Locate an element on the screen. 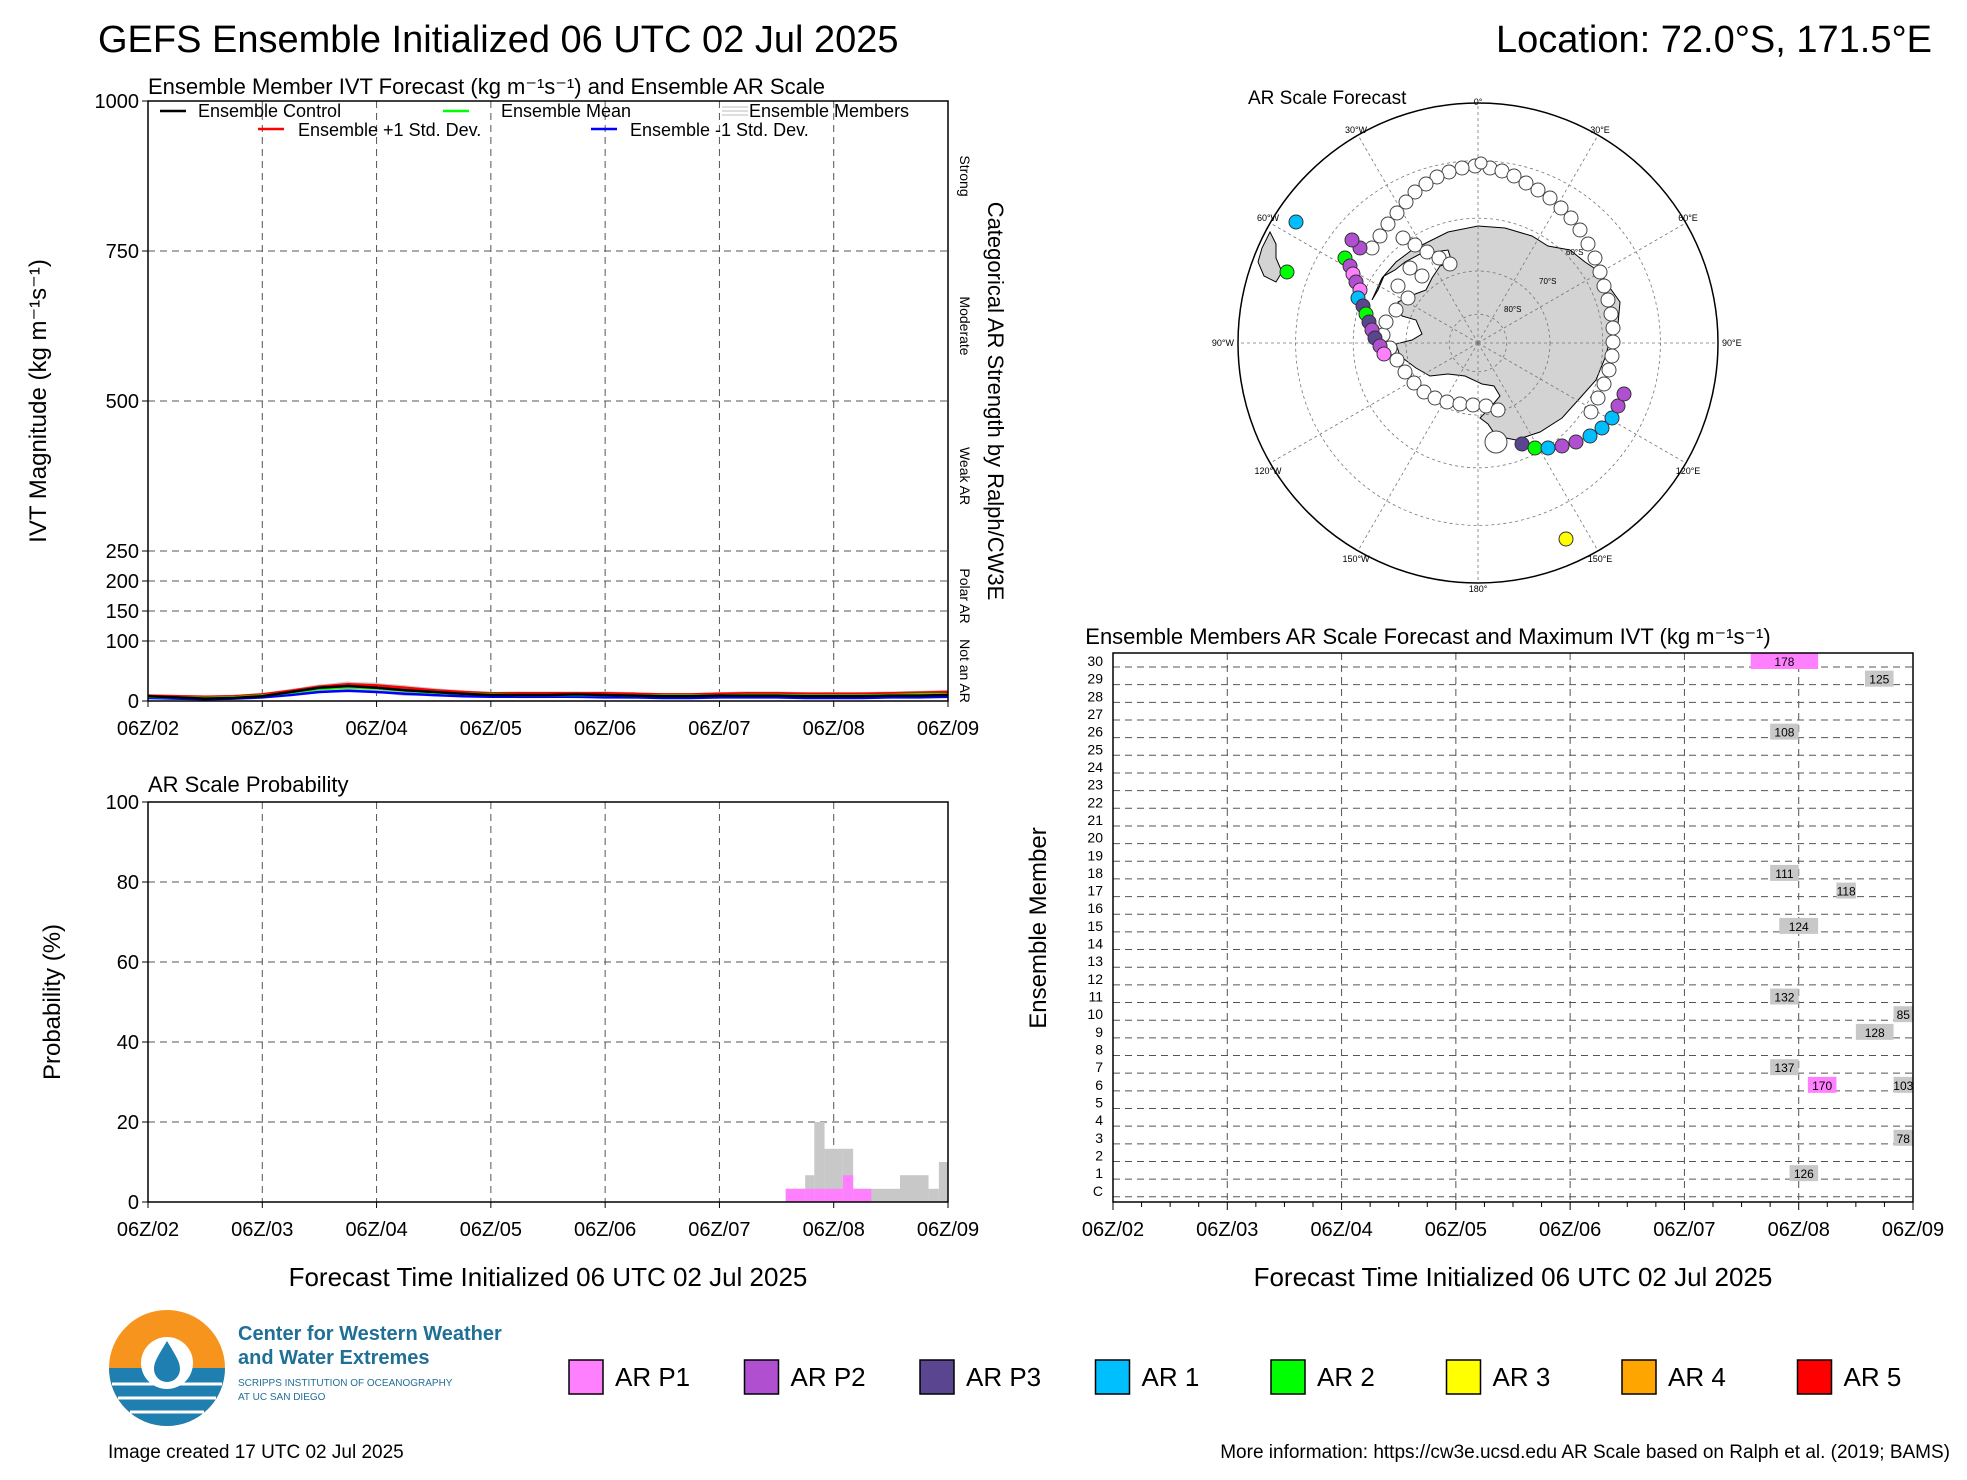  member-max-ivt: 85 is located at coordinates (1904, 1015).